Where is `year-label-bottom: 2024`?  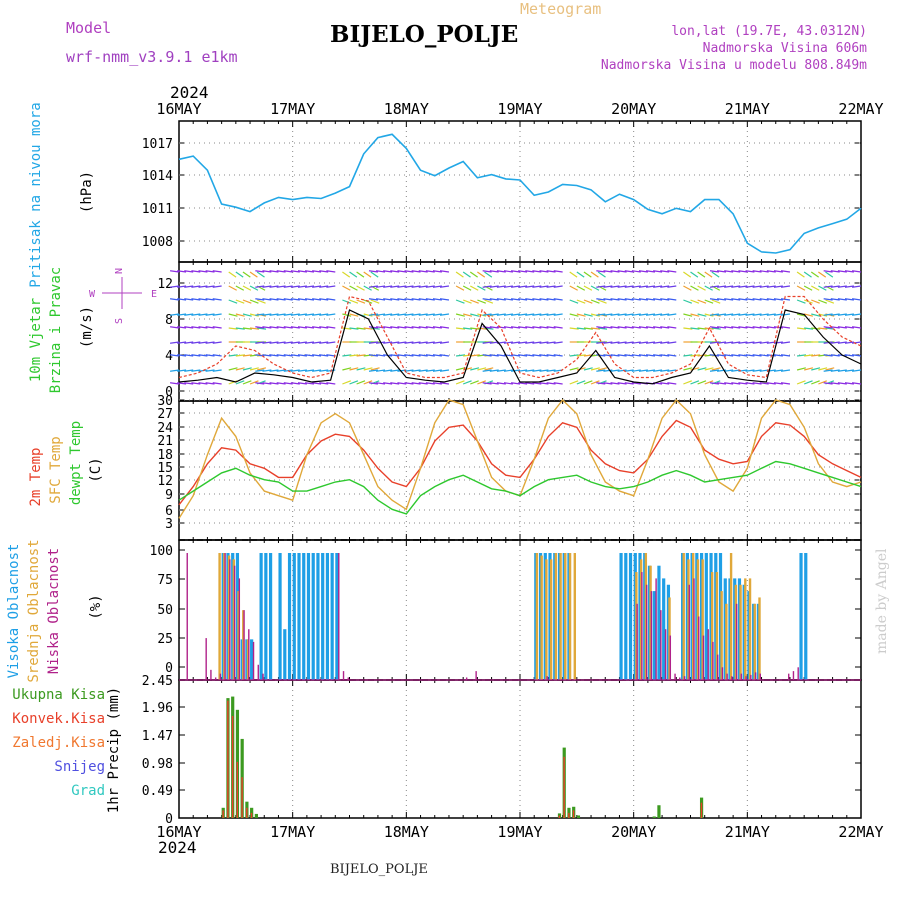
year-label-bottom: 2024 is located at coordinates (177, 847).